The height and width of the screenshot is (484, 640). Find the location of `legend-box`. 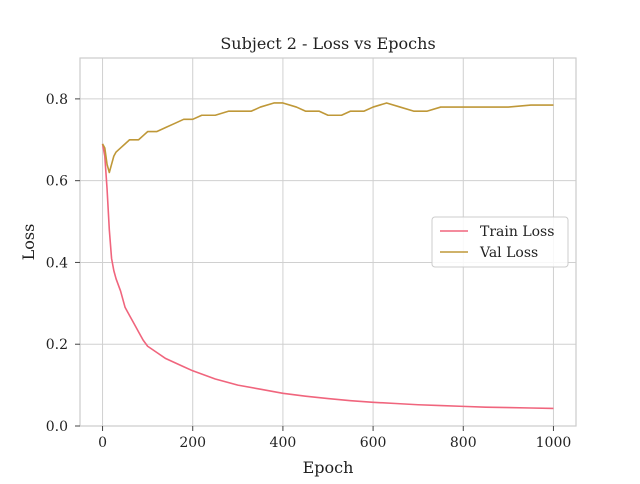

legend-box is located at coordinates (500, 242).